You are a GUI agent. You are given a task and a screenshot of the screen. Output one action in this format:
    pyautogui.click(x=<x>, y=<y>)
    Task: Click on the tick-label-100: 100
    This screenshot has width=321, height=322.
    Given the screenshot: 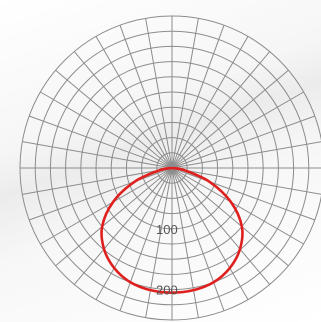 What is the action you would take?
    pyautogui.click(x=167, y=229)
    